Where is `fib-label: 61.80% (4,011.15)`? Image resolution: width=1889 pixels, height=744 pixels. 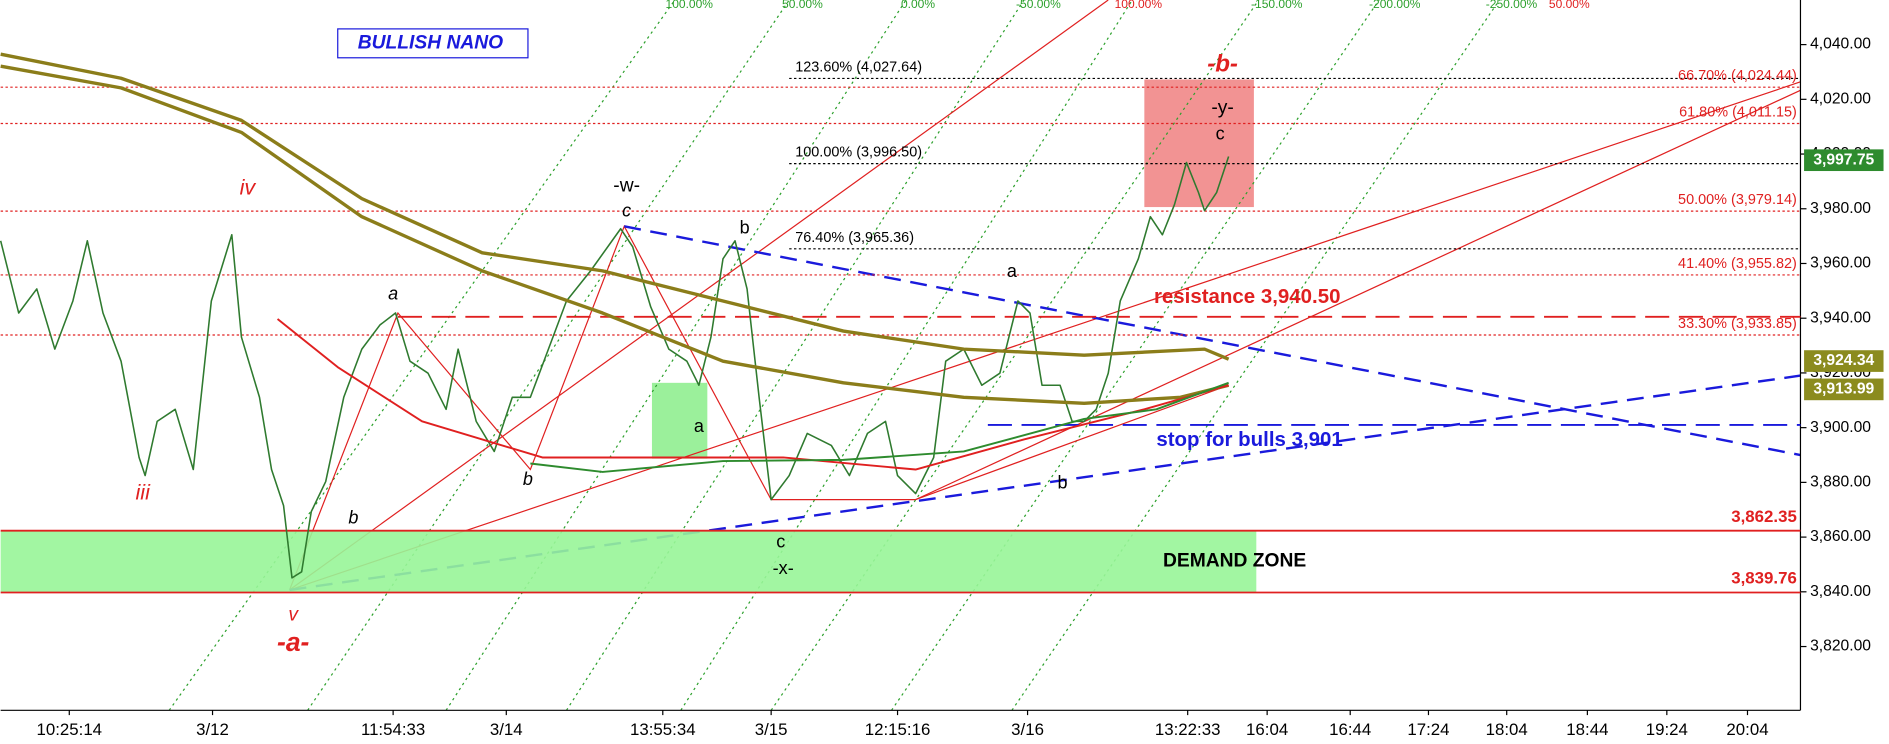
fib-label: 61.80% (4,011.15) is located at coordinates (1738, 113).